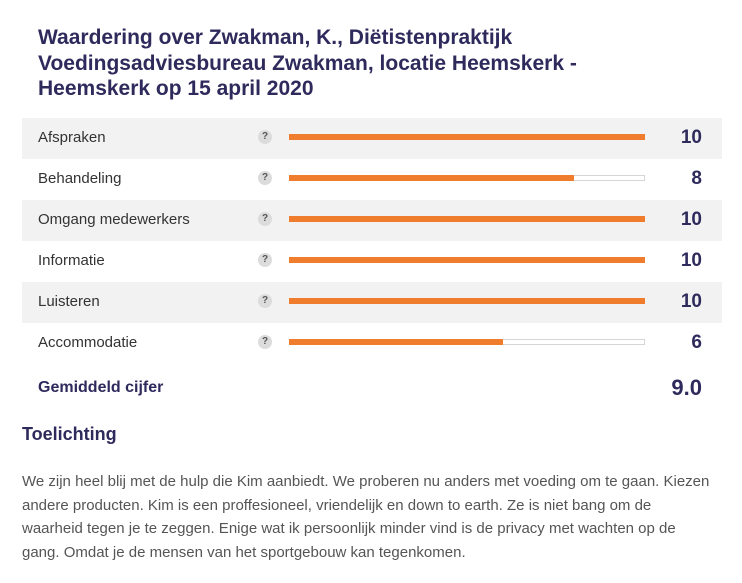  What do you see at coordinates (69, 301) in the screenshot?
I see `rating-label: Luisteren` at bounding box center [69, 301].